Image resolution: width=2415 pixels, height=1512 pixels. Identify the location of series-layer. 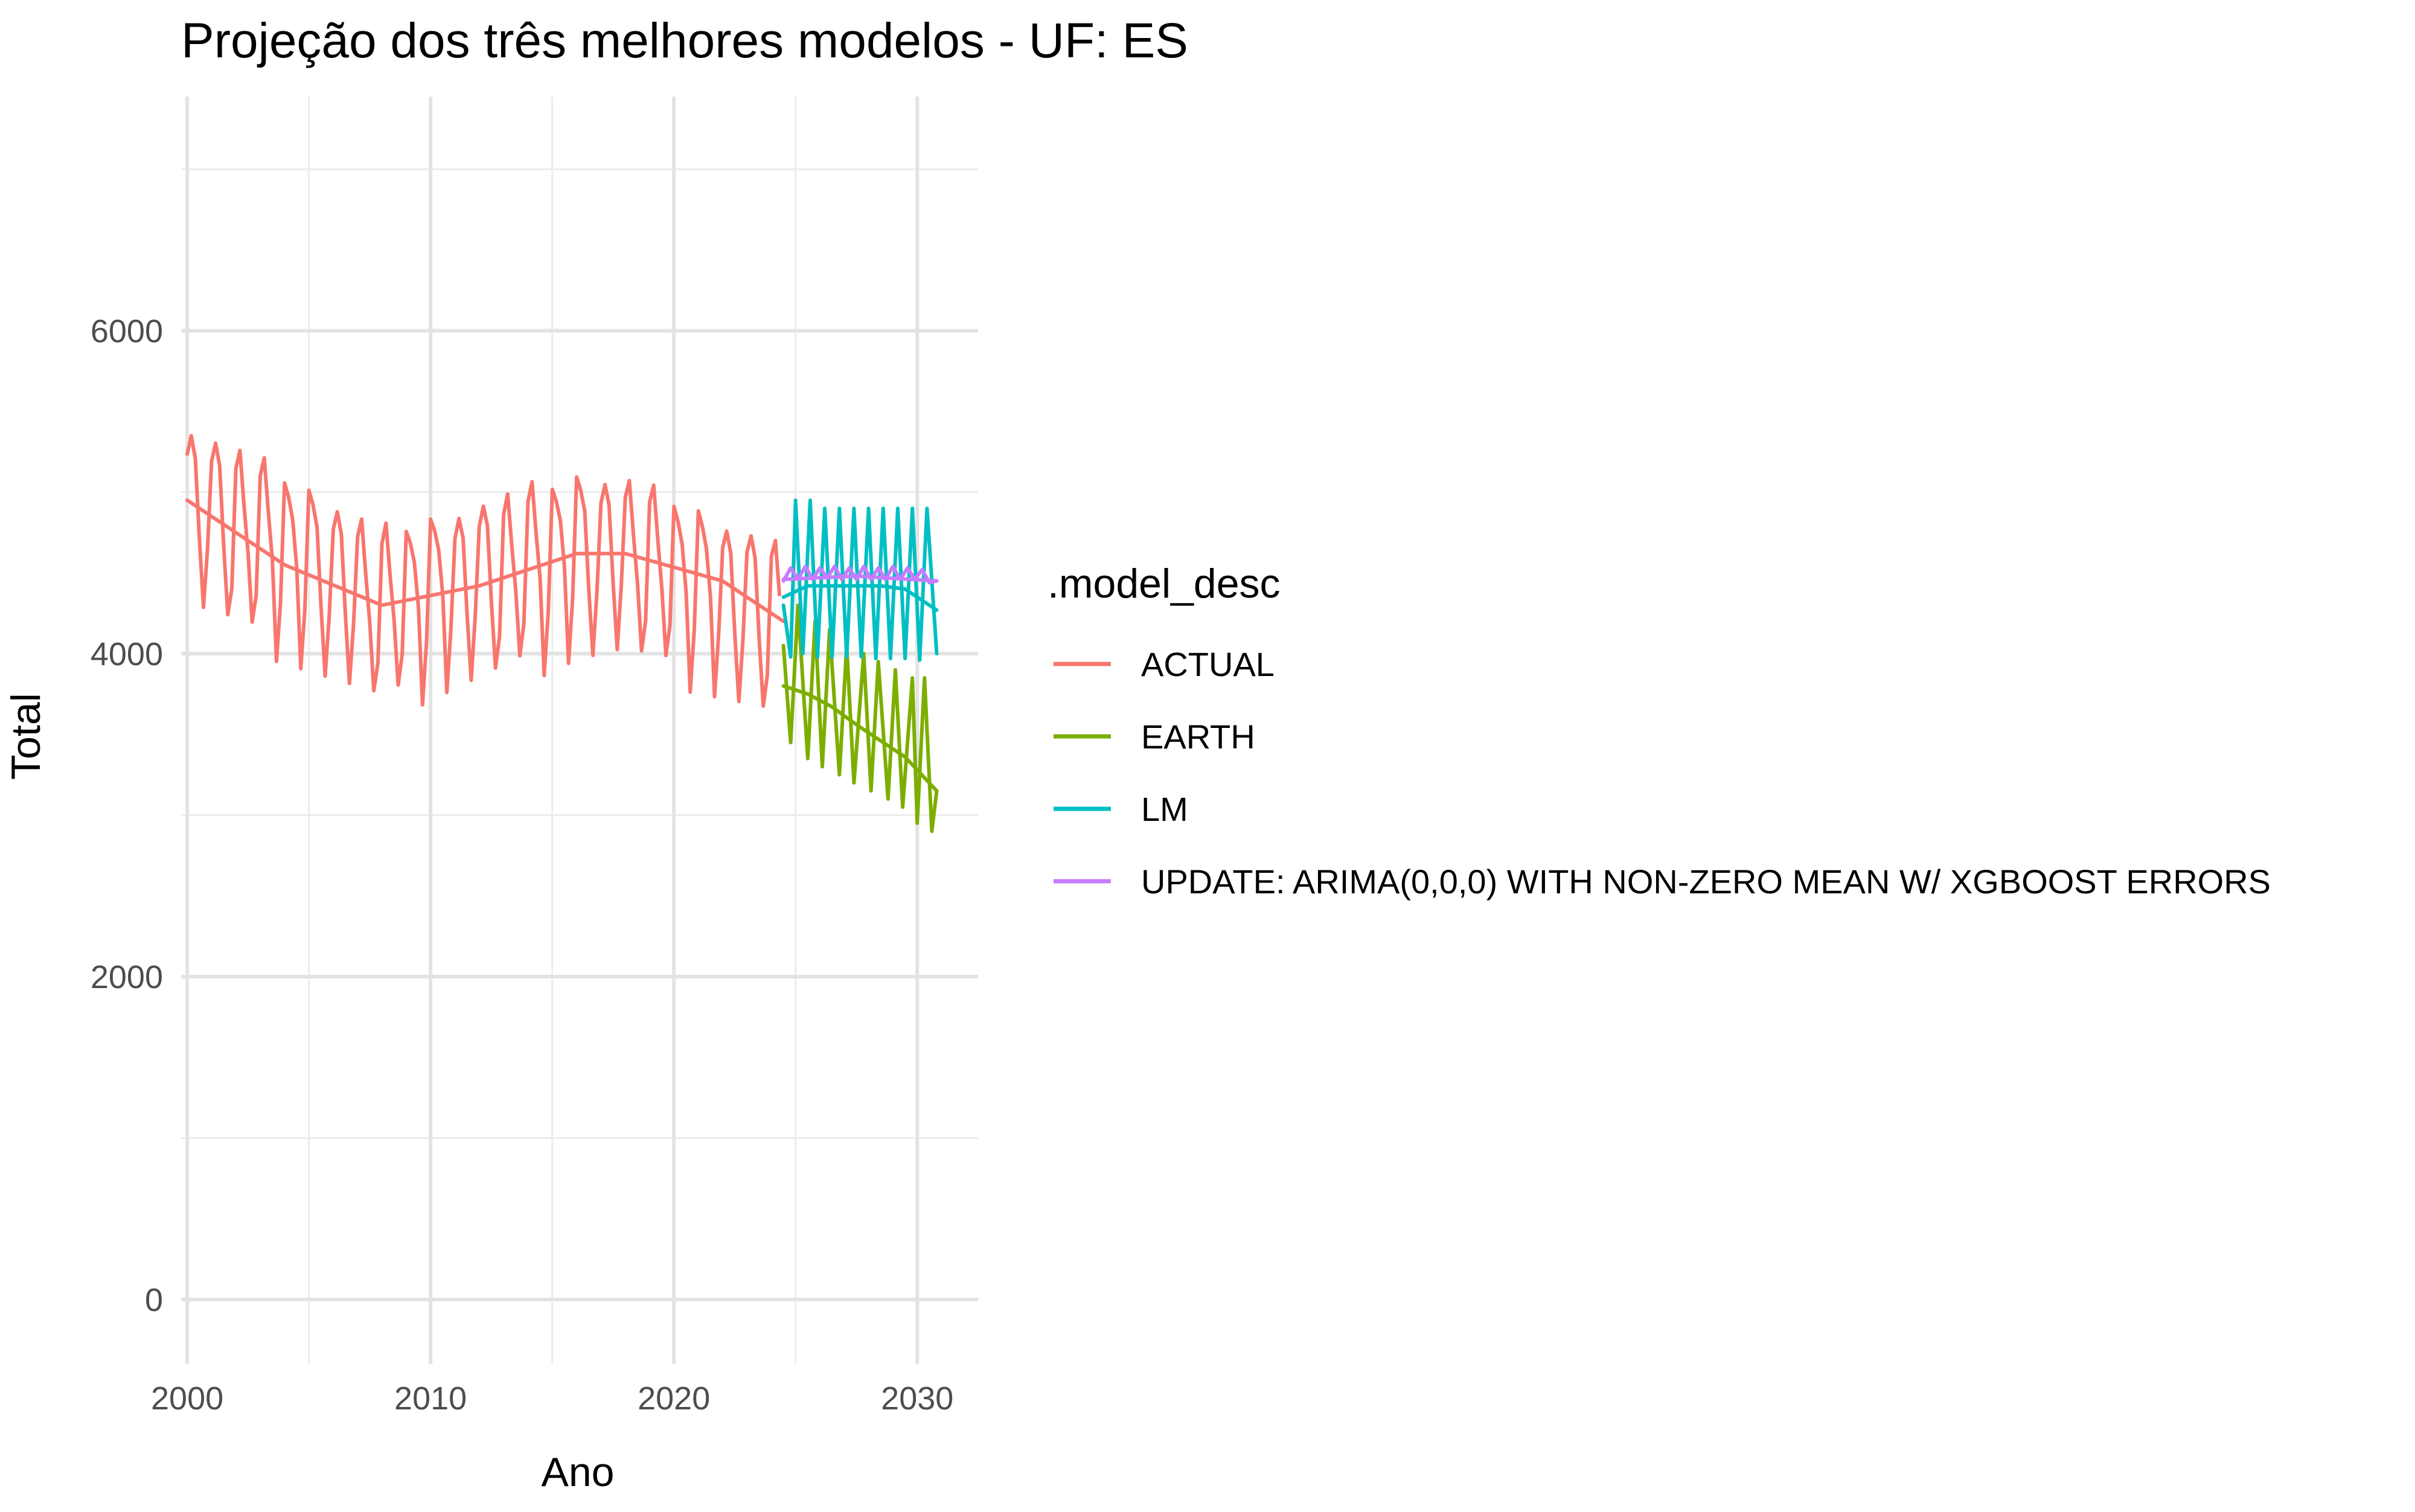
(562, 633).